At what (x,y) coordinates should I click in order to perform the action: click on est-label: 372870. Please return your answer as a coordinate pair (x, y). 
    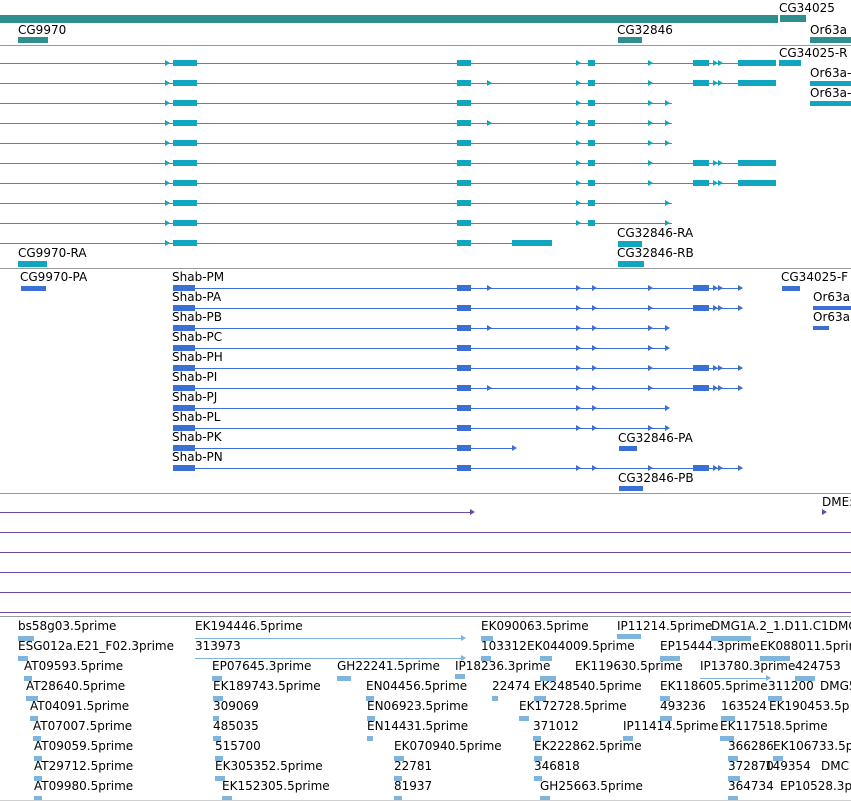
    Looking at the image, I should click on (751, 766).